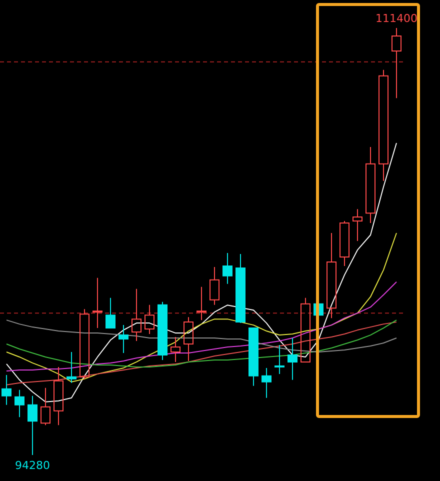 The width and height of the screenshot is (440, 481). I want to click on annotation: 111400, so click(397, 18).